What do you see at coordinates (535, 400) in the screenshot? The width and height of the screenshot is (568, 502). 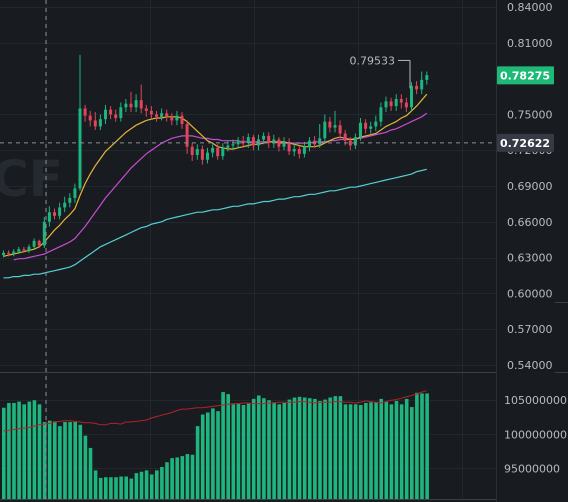 I see `volume-tick-0: 105000000` at bounding box center [535, 400].